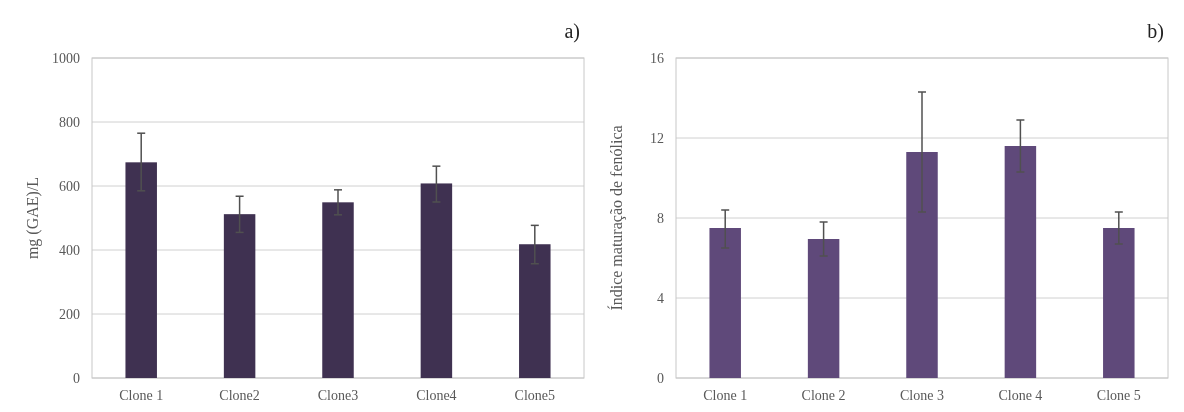  Describe the element at coordinates (33, 218) in the screenshot. I see `y-axis-title: mg (GAE)/L` at that location.